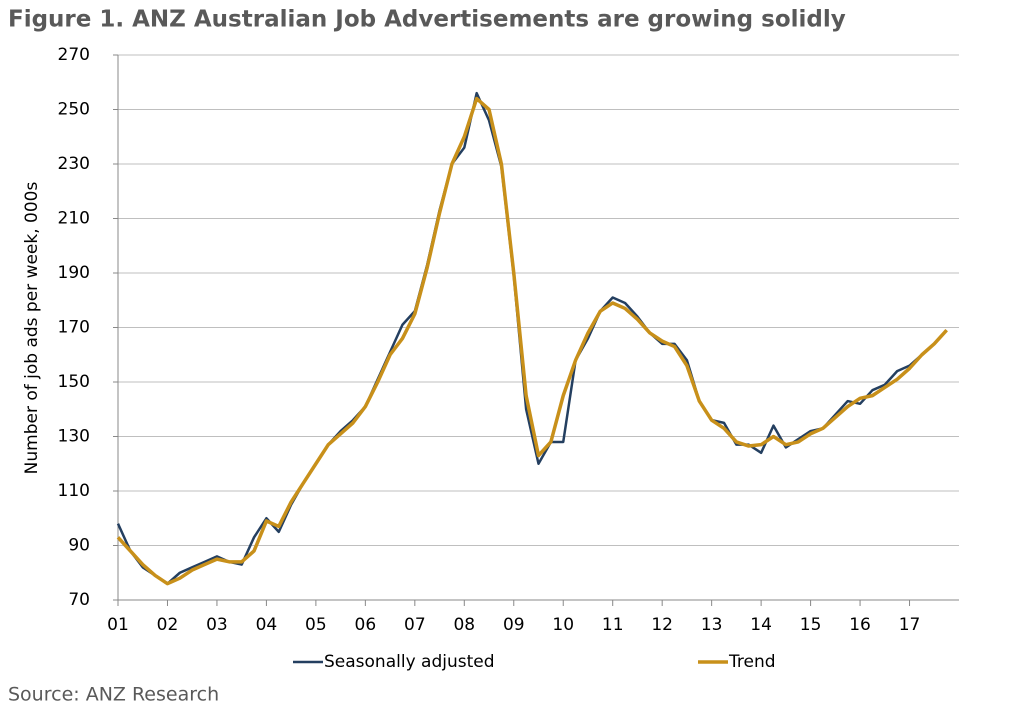  Describe the element at coordinates (74, 491) in the screenshot. I see `y-tick-label: 110` at that location.